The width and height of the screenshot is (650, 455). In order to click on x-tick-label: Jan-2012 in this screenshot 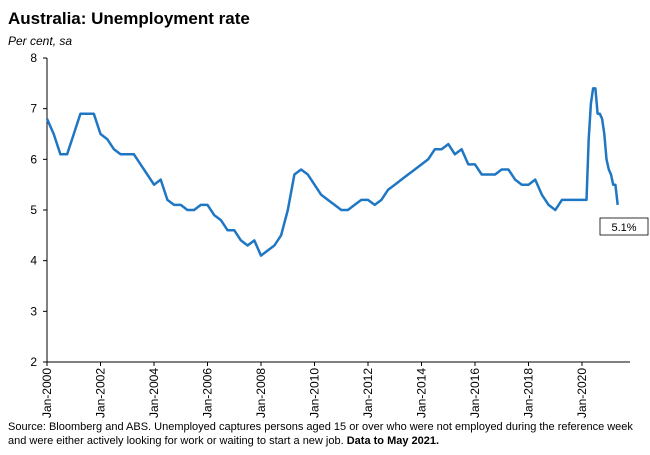, I will do `click(368, 393)`.